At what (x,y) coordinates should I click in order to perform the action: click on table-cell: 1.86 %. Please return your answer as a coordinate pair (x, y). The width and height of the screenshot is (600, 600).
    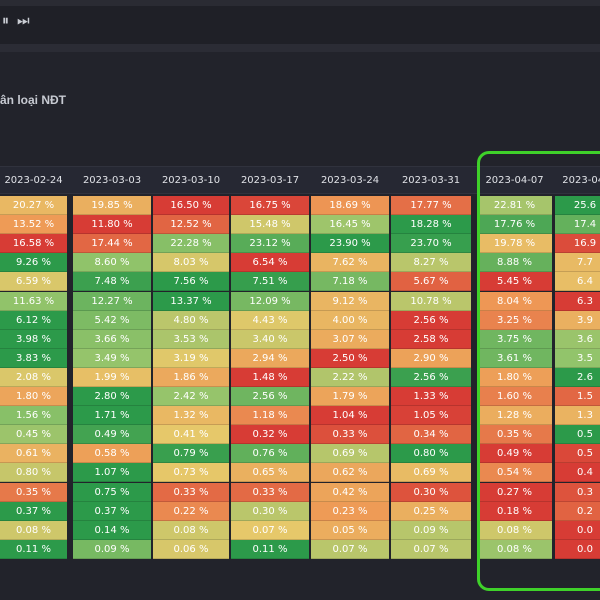
    Looking at the image, I should click on (191, 377).